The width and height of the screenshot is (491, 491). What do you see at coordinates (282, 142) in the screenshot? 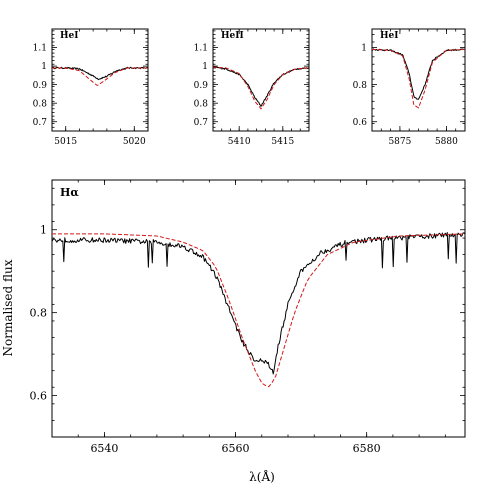
I see `x-tick-label: 5415` at bounding box center [282, 142].